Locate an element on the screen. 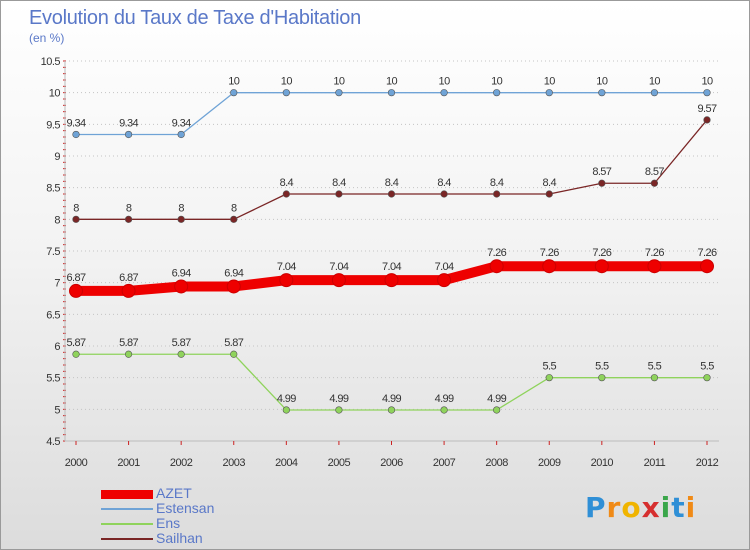 This screenshot has width=750, height=550. legend-label: Sailhan is located at coordinates (179, 538).